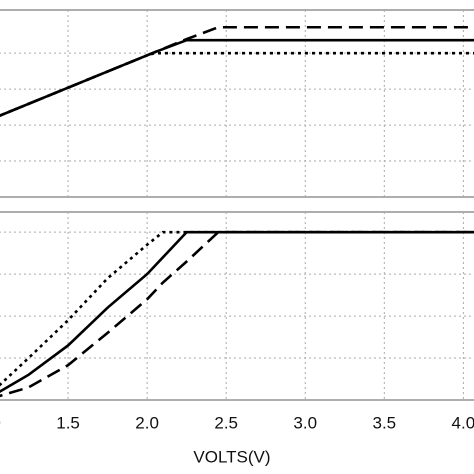 This screenshot has height=474, width=474. I want to click on x-tick-label: 1.5, so click(68, 422).